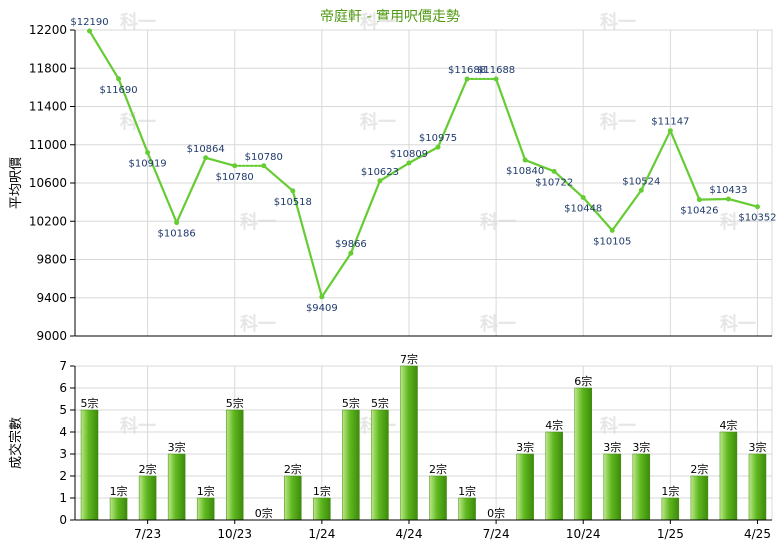  What do you see at coordinates (51, 336) in the screenshot?
I see `price-y-tick-label: 9000` at bounding box center [51, 336].